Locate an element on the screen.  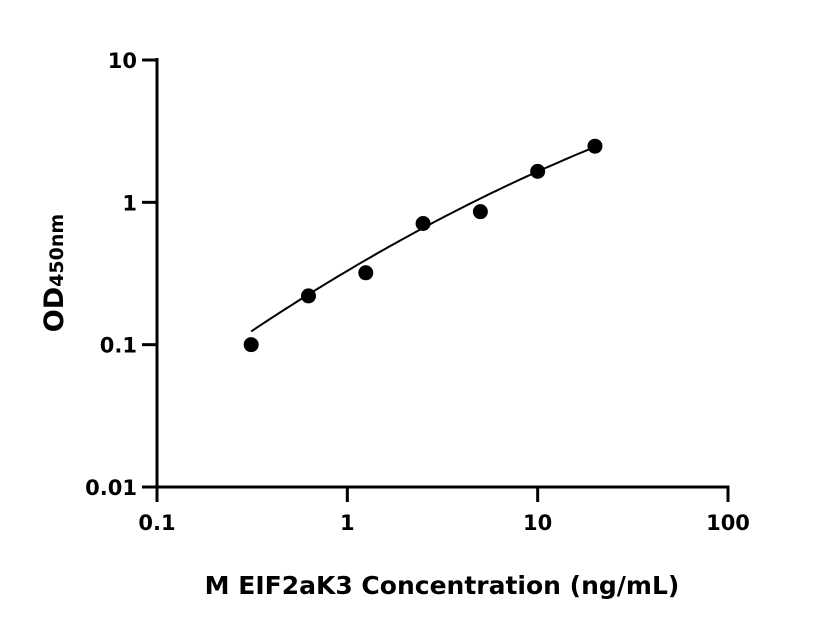
y-tick-label: 10 is located at coordinates (122, 61).